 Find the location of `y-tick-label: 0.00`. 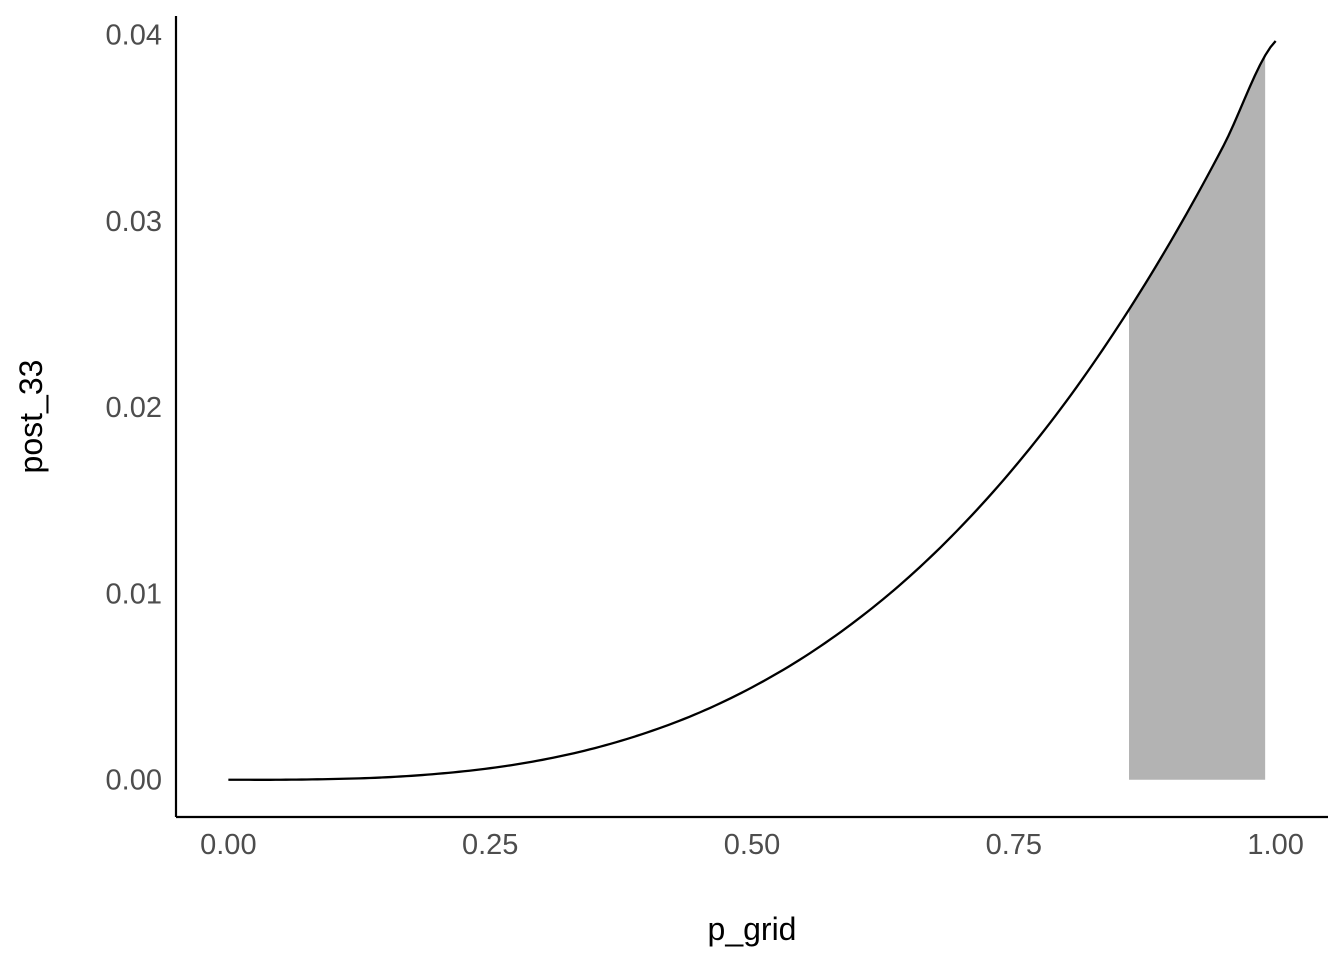

y-tick-label: 0.00 is located at coordinates (134, 781).